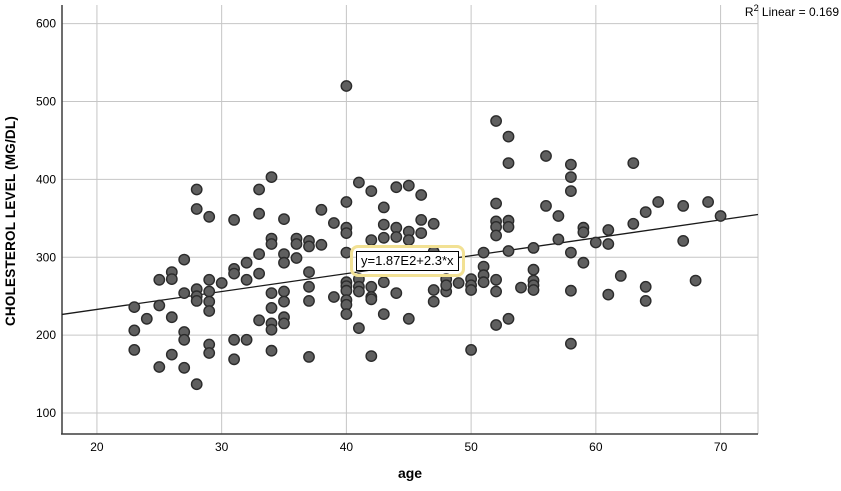 This screenshot has height=491, width=841. I want to click on x-tick-label: 20, so click(97, 447).